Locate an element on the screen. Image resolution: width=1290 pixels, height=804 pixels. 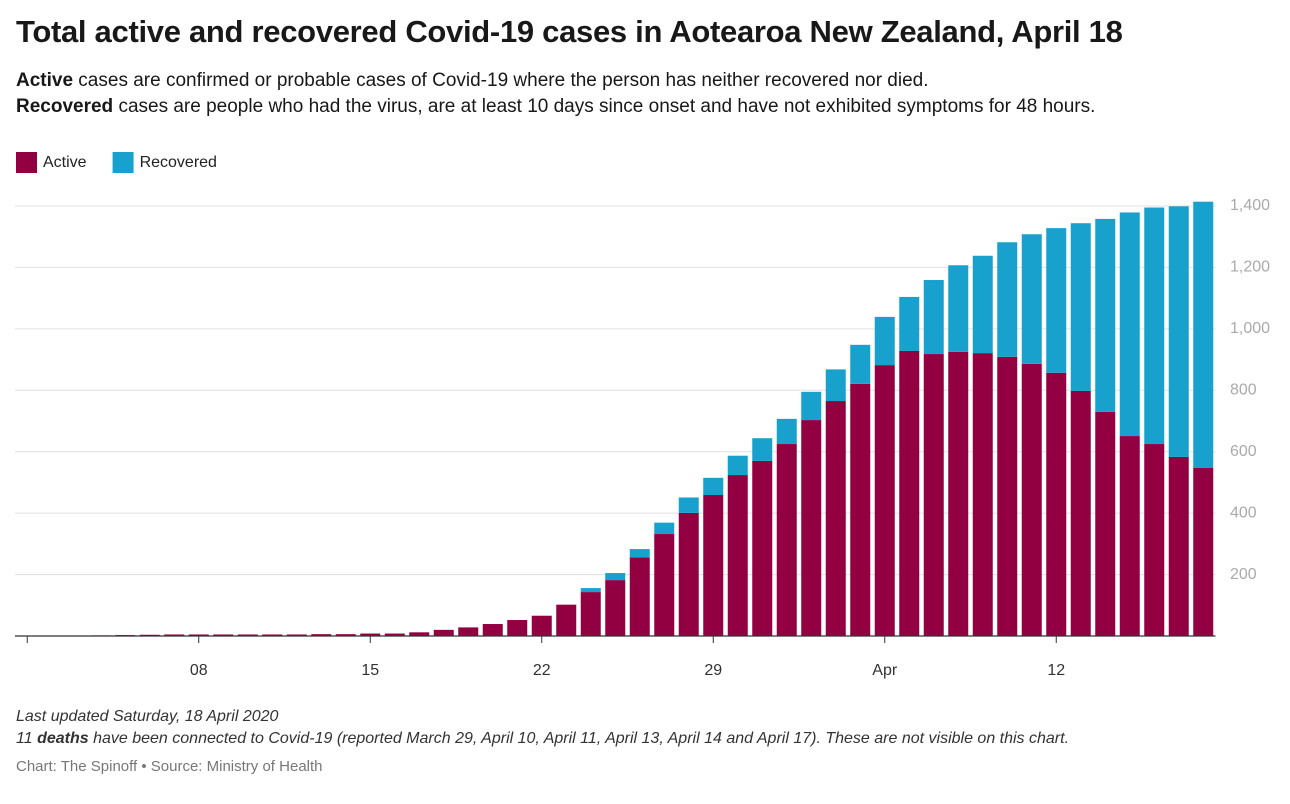
x-tick-label: 08 is located at coordinates (199, 670).